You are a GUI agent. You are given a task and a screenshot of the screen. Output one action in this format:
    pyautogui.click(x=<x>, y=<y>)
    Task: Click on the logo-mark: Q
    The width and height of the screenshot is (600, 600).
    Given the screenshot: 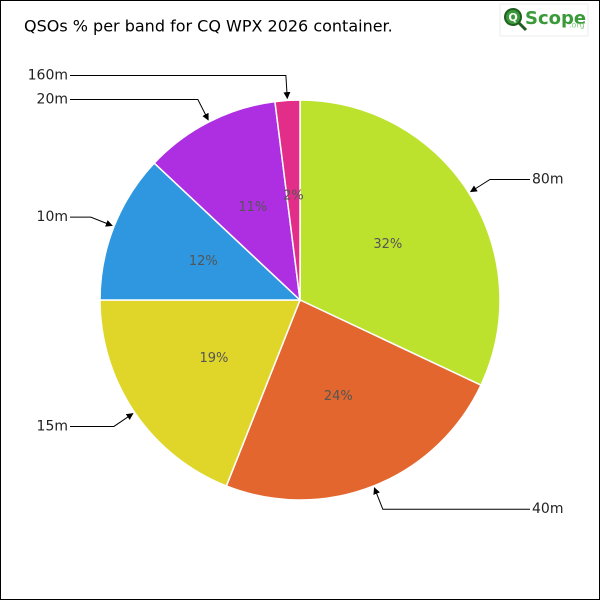 What is the action you would take?
    pyautogui.click(x=512, y=17)
    